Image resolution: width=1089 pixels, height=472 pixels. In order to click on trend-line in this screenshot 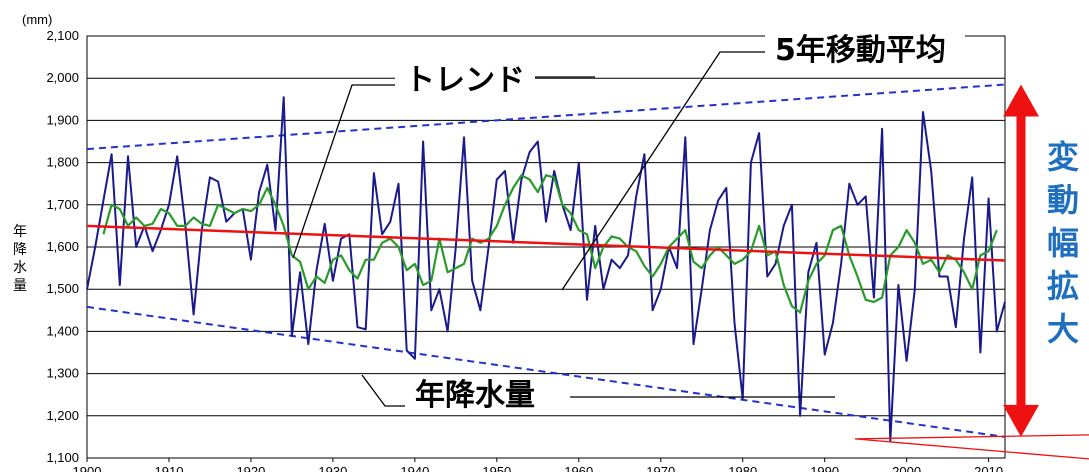, I will do `click(546, 243)`.